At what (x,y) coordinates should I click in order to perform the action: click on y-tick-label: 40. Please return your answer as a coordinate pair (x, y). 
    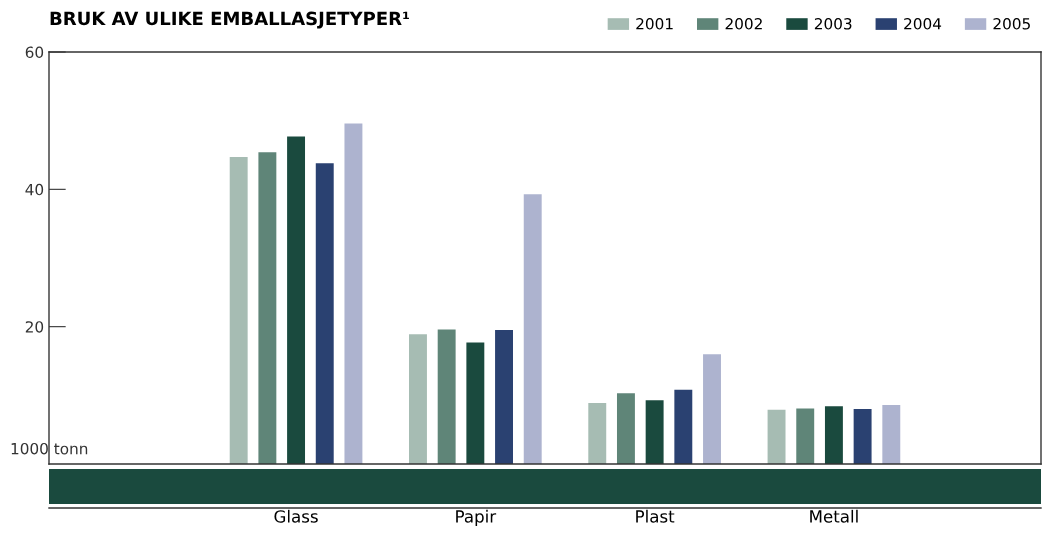
    Looking at the image, I should click on (34, 189).